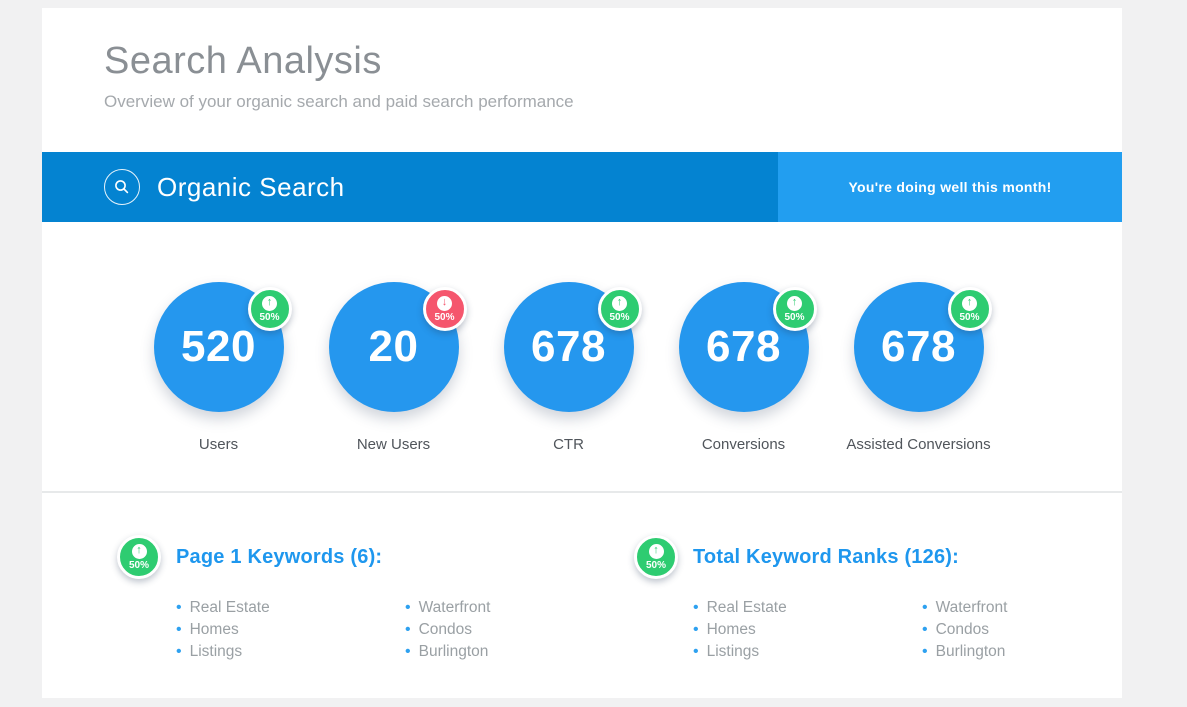 The height and width of the screenshot is (707, 1187). What do you see at coordinates (251, 186) in the screenshot?
I see `banner-title: Organic Search` at bounding box center [251, 186].